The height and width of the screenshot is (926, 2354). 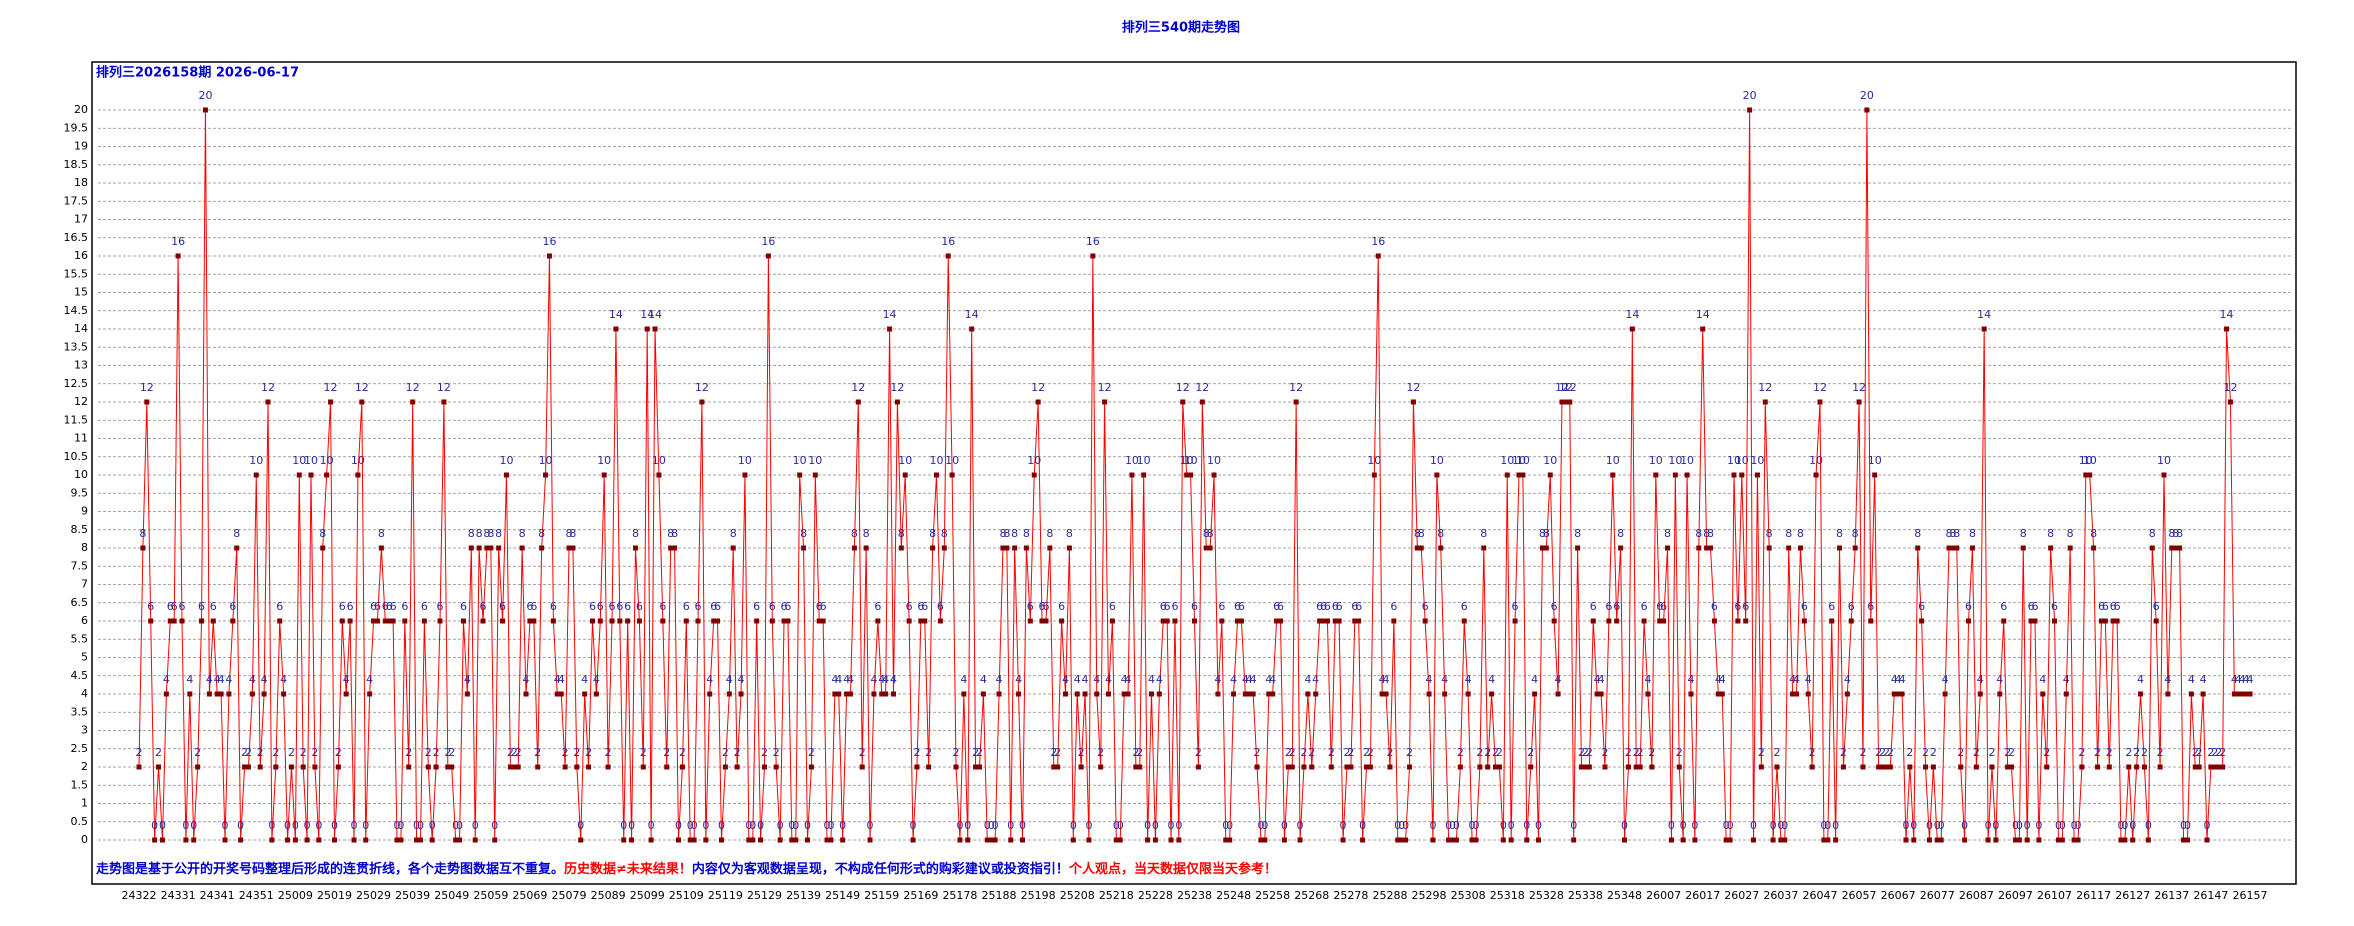 What do you see at coordinates (80, 529) in the screenshot?
I see `y-tick-label: 8.5` at bounding box center [80, 529].